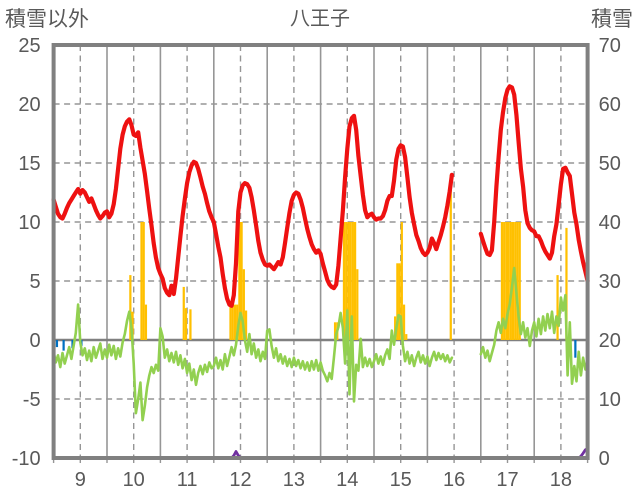  Describe the element at coordinates (612, 19) in the screenshot. I see `right-axis-title: 積雪` at that location.